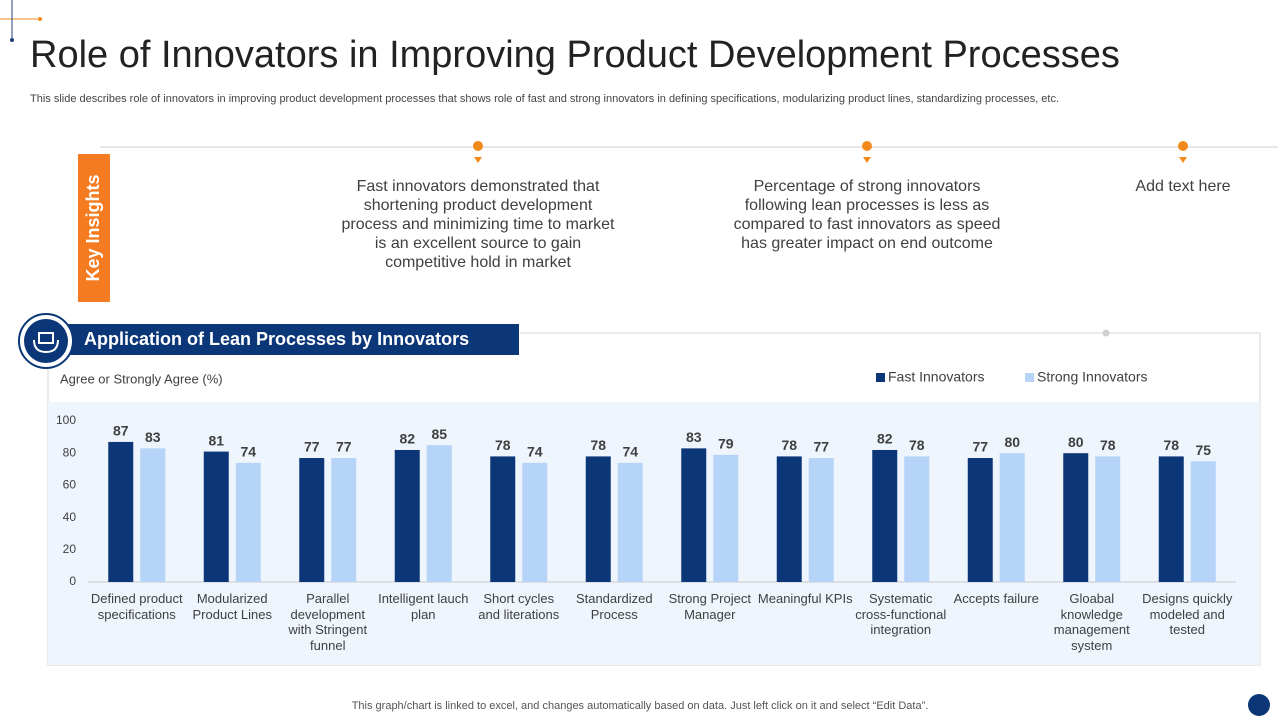  I want to click on y-tick-label: 0, so click(72, 581).